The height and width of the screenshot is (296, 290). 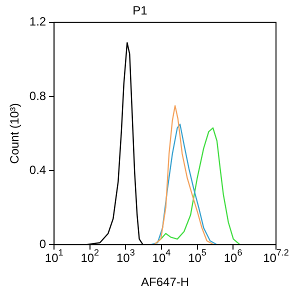 I want to click on y-tick-label: 0, so click(x=42, y=243).